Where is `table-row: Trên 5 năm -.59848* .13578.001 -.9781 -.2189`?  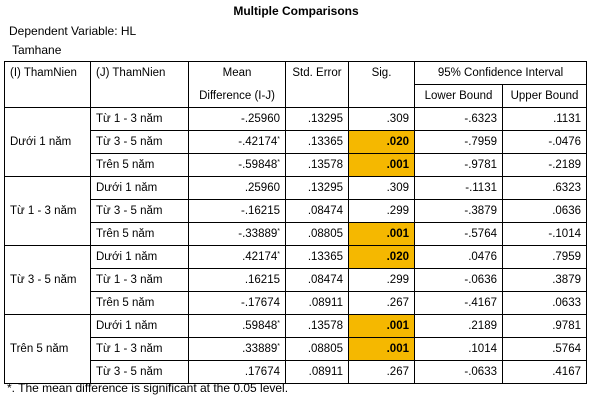 table-row: Trên 5 năm -.59848* .13578.001 -.9781 -.2189 is located at coordinates (296, 165).